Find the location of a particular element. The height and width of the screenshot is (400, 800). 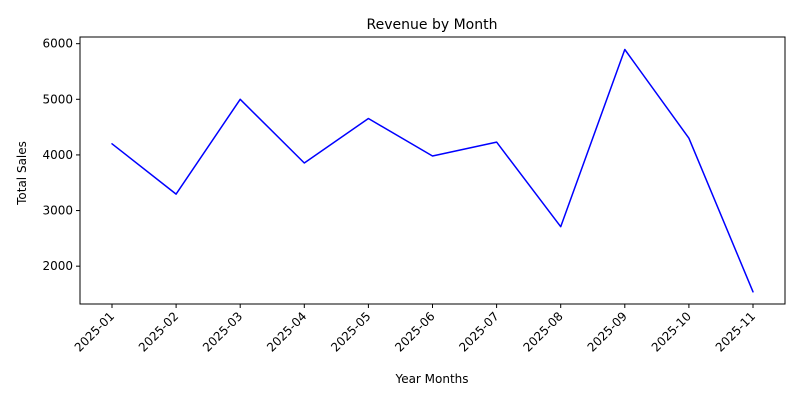

x-tick-label: 2025-08 is located at coordinates (542, 331).